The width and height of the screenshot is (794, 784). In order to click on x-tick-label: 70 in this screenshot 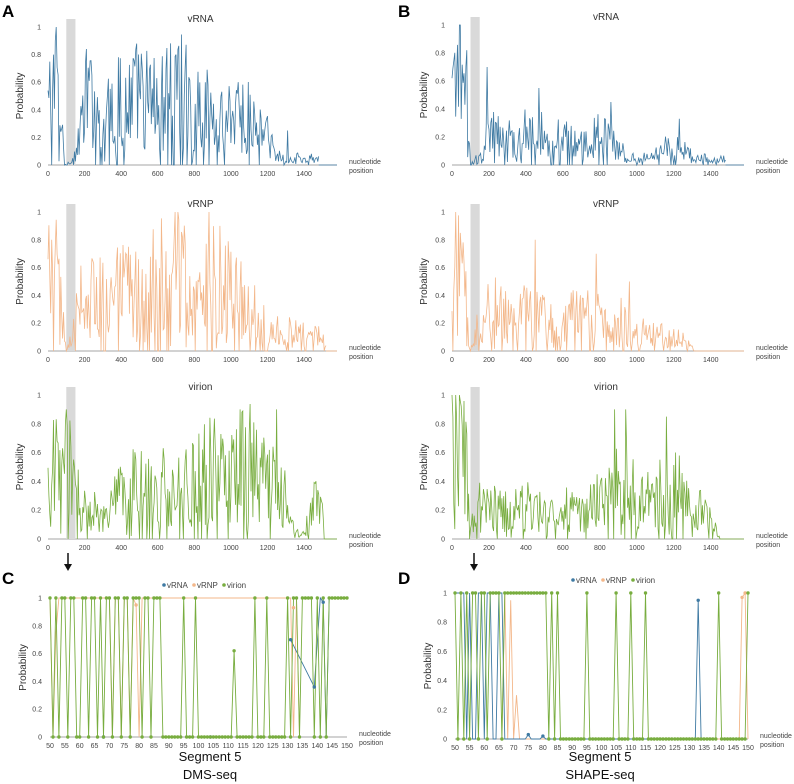, I will do `click(110, 746)`.